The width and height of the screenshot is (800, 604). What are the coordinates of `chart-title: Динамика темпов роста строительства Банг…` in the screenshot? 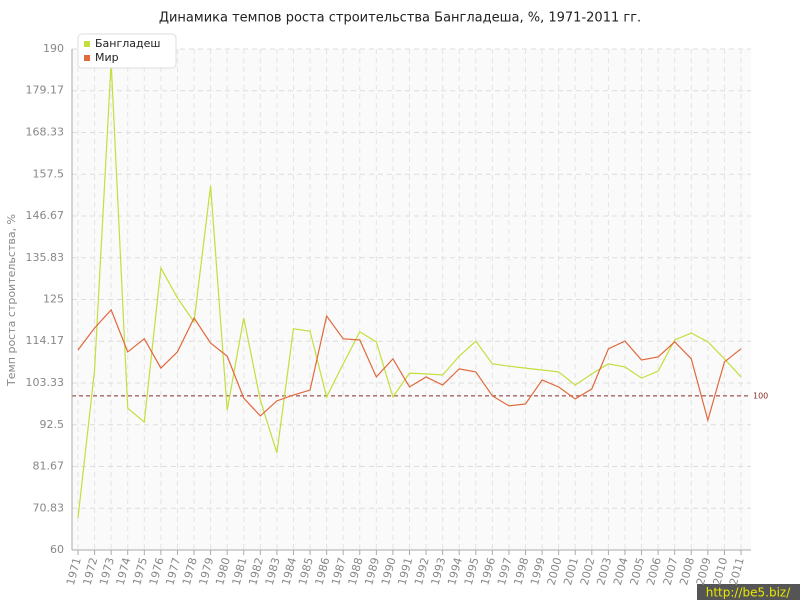 It's located at (400, 18).